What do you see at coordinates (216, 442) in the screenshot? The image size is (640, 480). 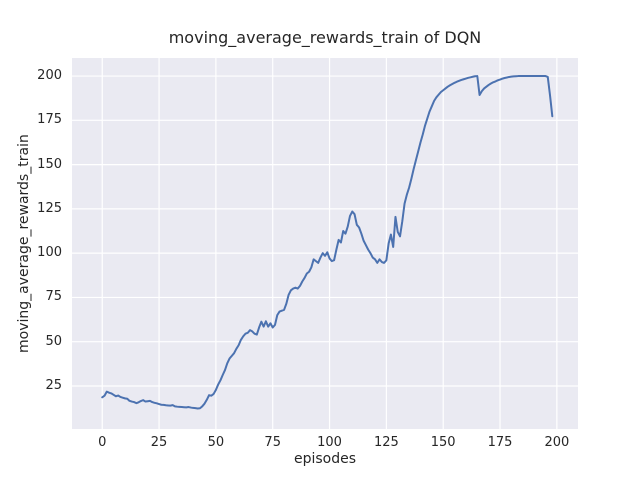 I see `x-tick-label: 50` at bounding box center [216, 442].